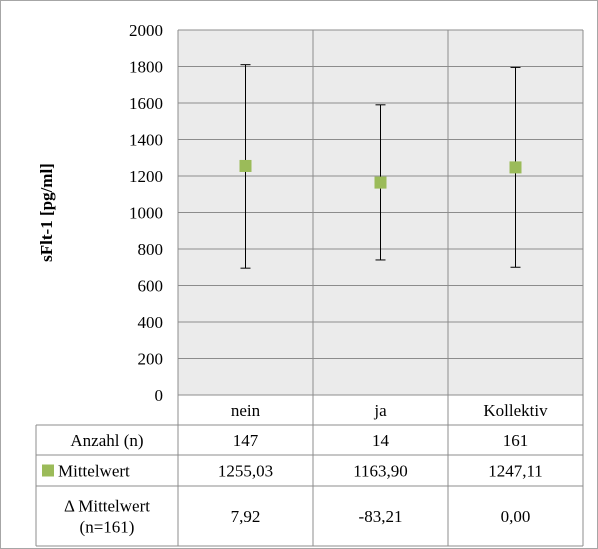 This screenshot has height=549, width=598. I want to click on data-points, so click(380, 174).